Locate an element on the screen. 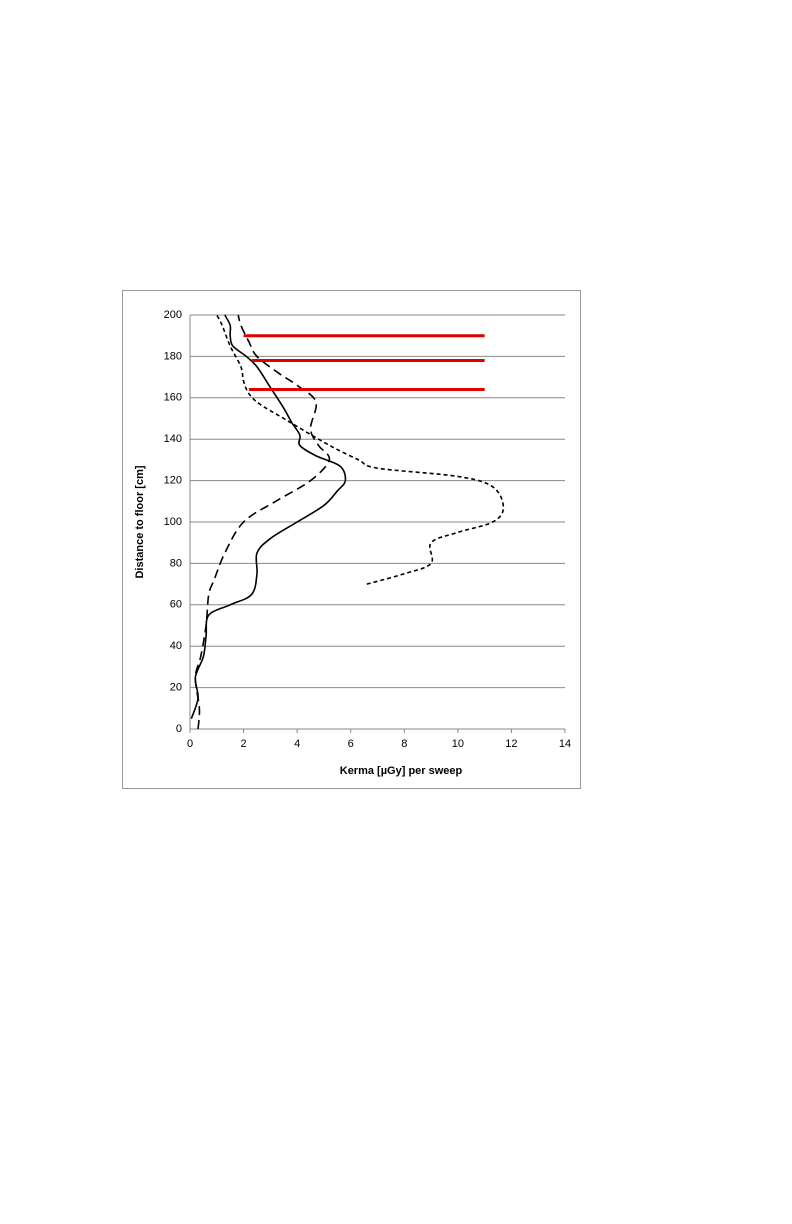 This screenshot has height=1224, width=792. x-axis-title: Kerma [µGy] per sweep is located at coordinates (401, 771).